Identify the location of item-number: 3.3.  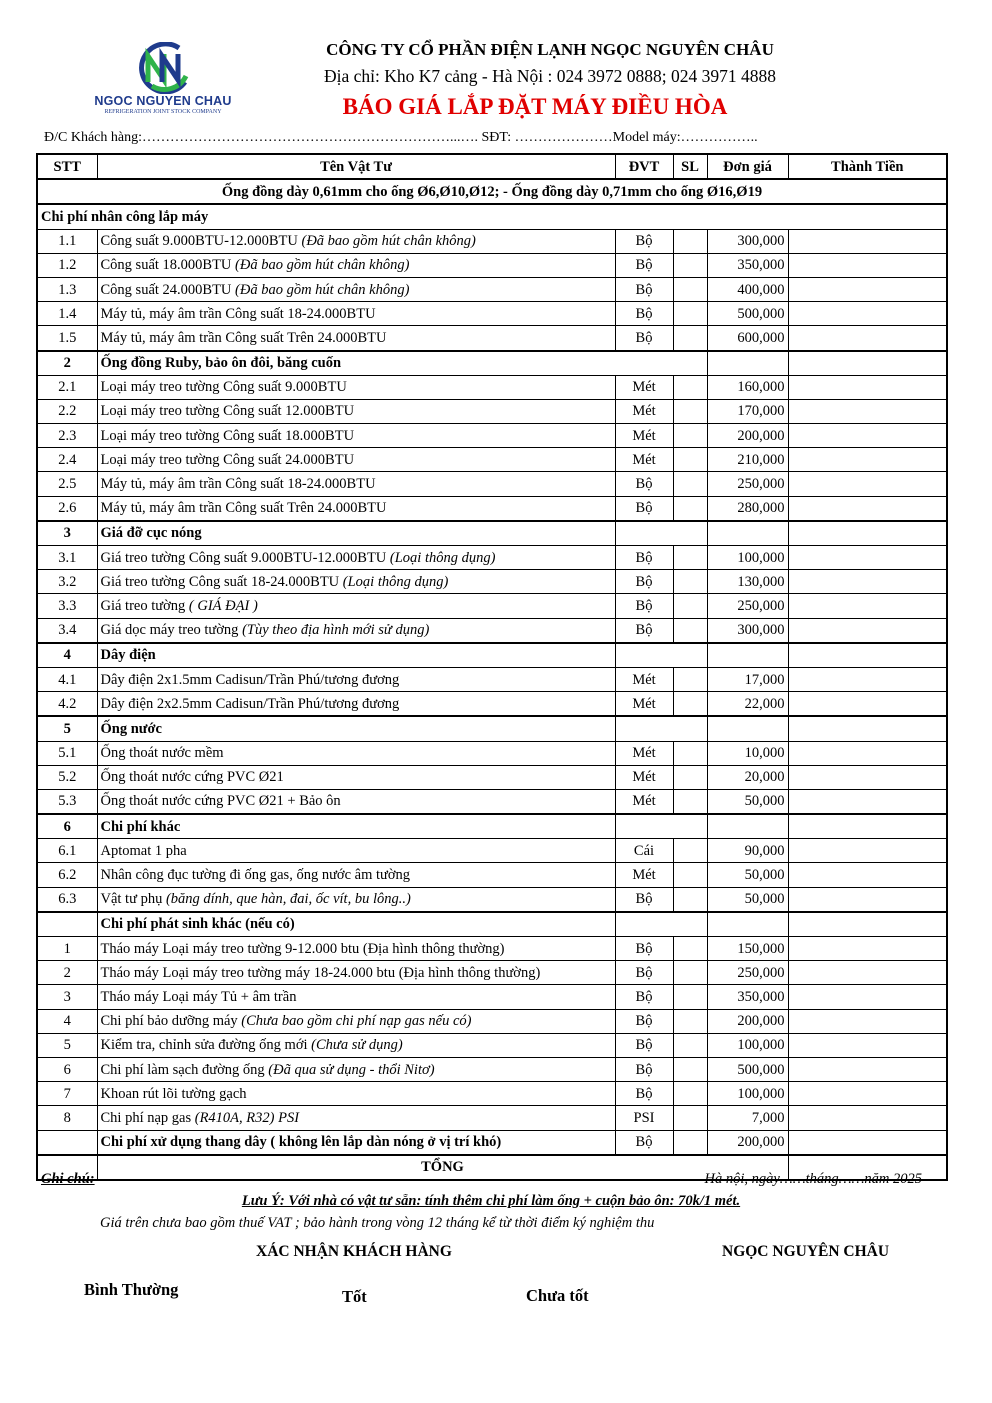
(67, 606).